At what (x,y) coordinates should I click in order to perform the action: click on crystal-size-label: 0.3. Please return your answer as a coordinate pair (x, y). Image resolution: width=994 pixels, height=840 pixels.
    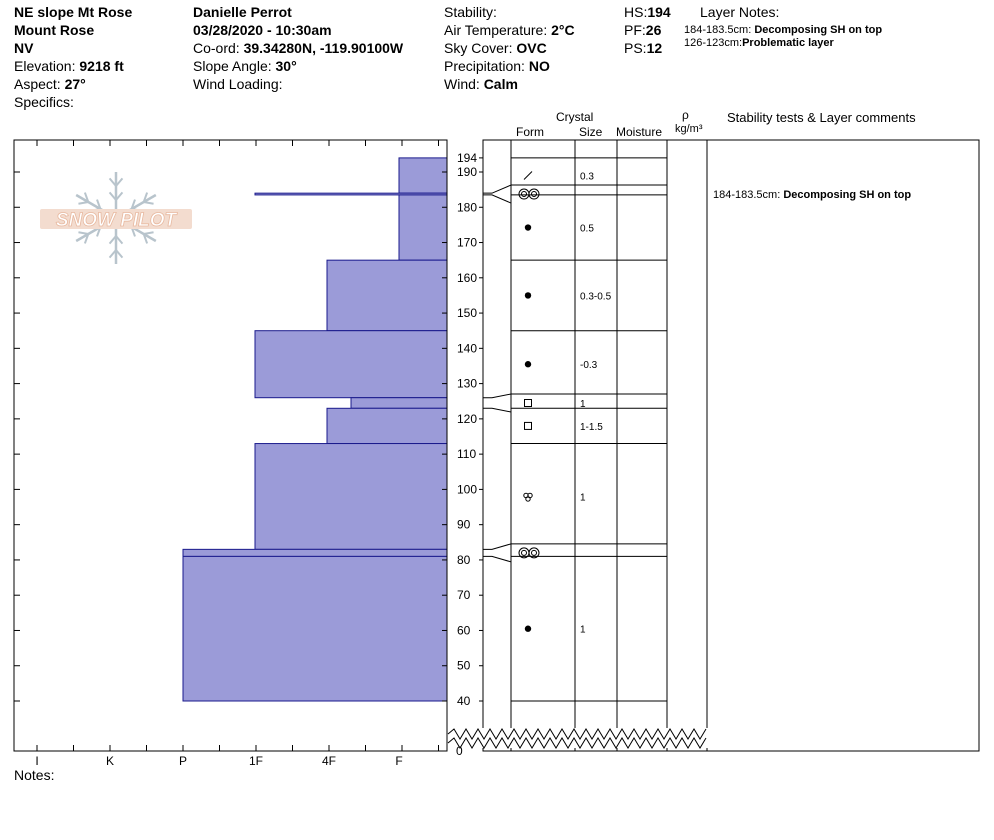
    Looking at the image, I should click on (587, 177).